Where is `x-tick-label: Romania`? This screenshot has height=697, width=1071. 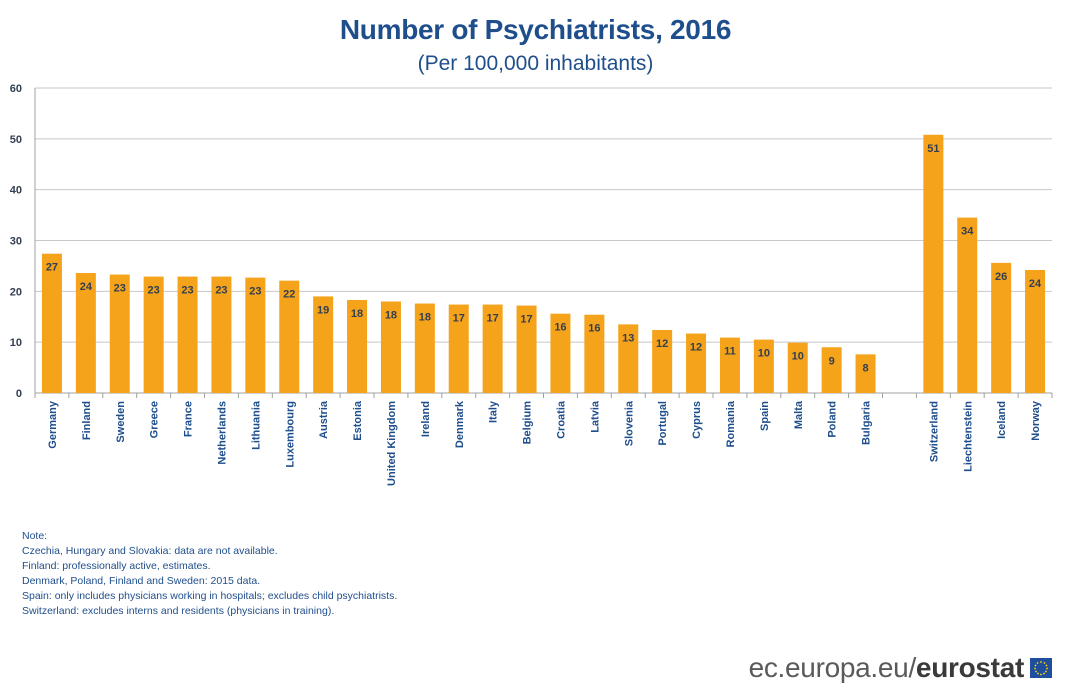 x-tick-label: Romania is located at coordinates (731, 423).